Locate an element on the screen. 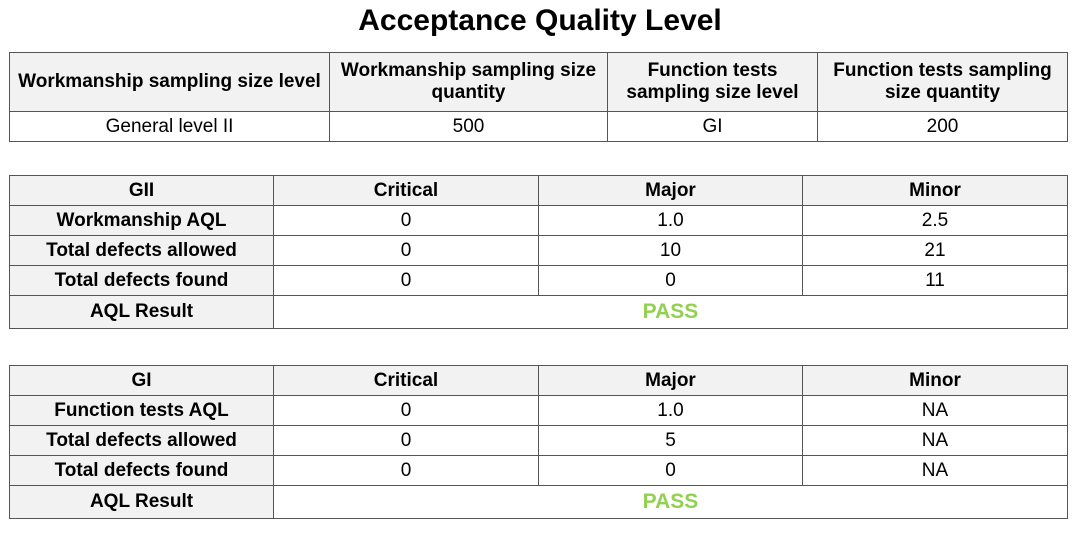 This screenshot has height=538, width=1080. data-cell: GI is located at coordinates (712, 126).